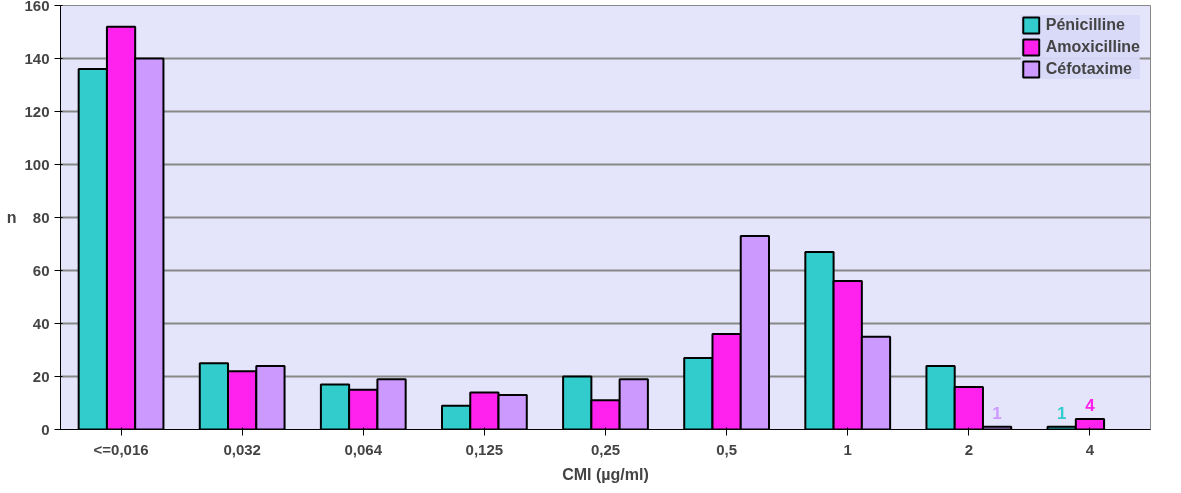 This screenshot has width=1181, height=493. I want to click on x-tick-label: 0,25, so click(605, 449).